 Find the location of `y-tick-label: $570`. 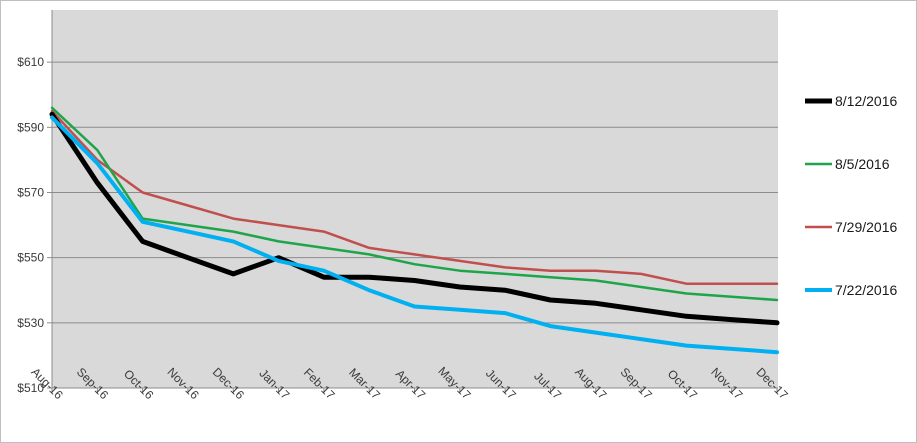

y-tick-label: $570 is located at coordinates (30, 192).